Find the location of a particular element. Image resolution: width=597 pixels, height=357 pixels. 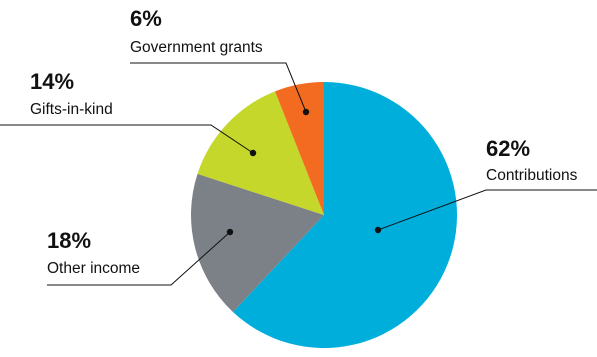

leader-dot-gifts-in-kind is located at coordinates (253, 153).